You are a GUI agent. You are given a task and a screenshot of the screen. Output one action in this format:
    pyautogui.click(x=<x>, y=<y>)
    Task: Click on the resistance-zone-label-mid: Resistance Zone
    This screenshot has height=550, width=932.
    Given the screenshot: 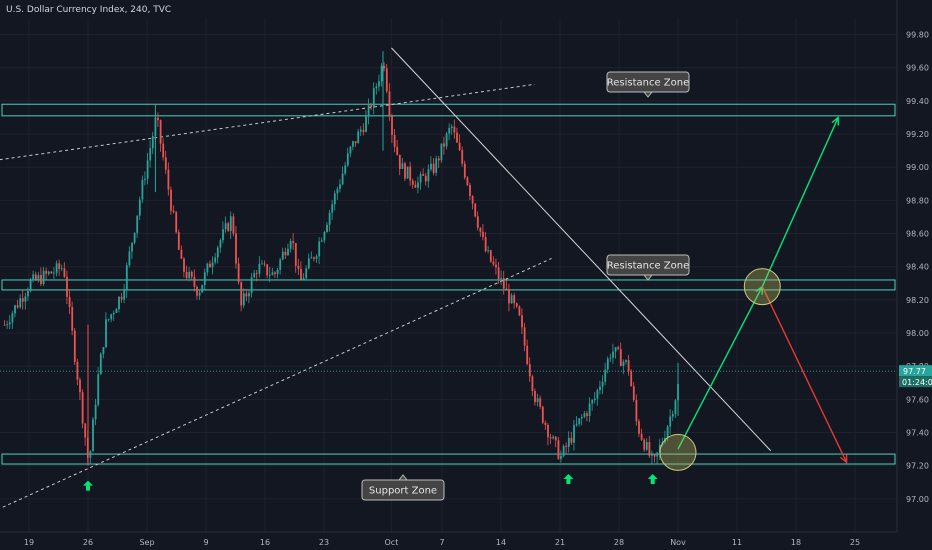 What is the action you would take?
    pyautogui.click(x=648, y=267)
    